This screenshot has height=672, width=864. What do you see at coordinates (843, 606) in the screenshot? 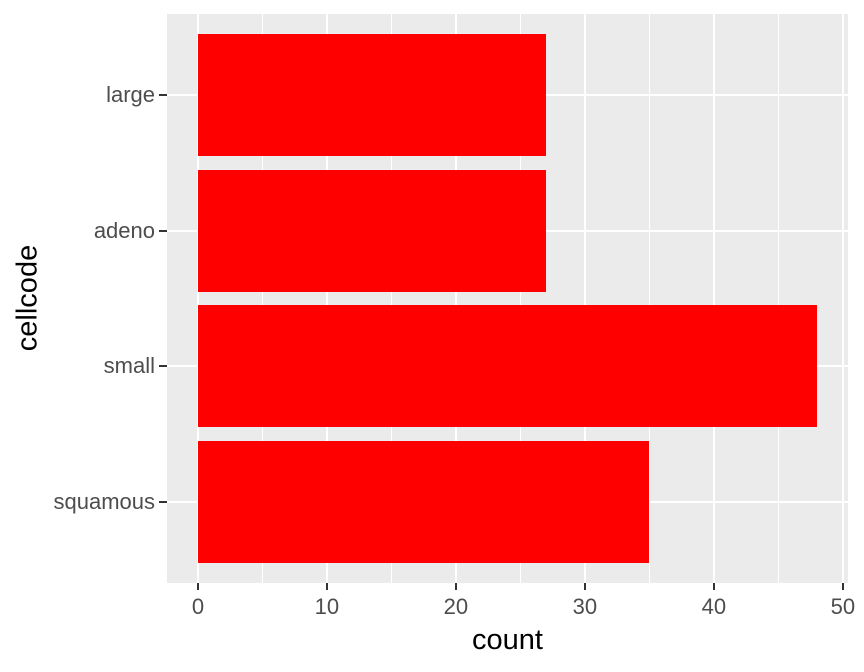
I see `x-tick-label: 50` at bounding box center [843, 606].